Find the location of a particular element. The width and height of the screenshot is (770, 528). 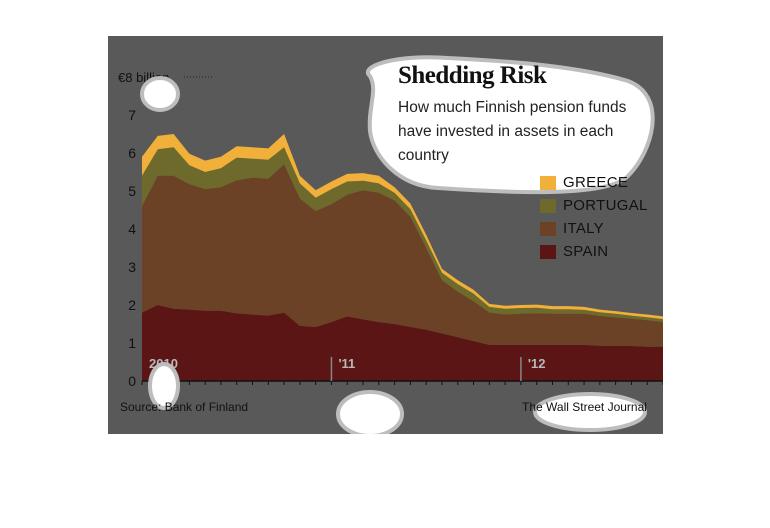

legend-item-portugal: PORTUGAL is located at coordinates (594, 205).